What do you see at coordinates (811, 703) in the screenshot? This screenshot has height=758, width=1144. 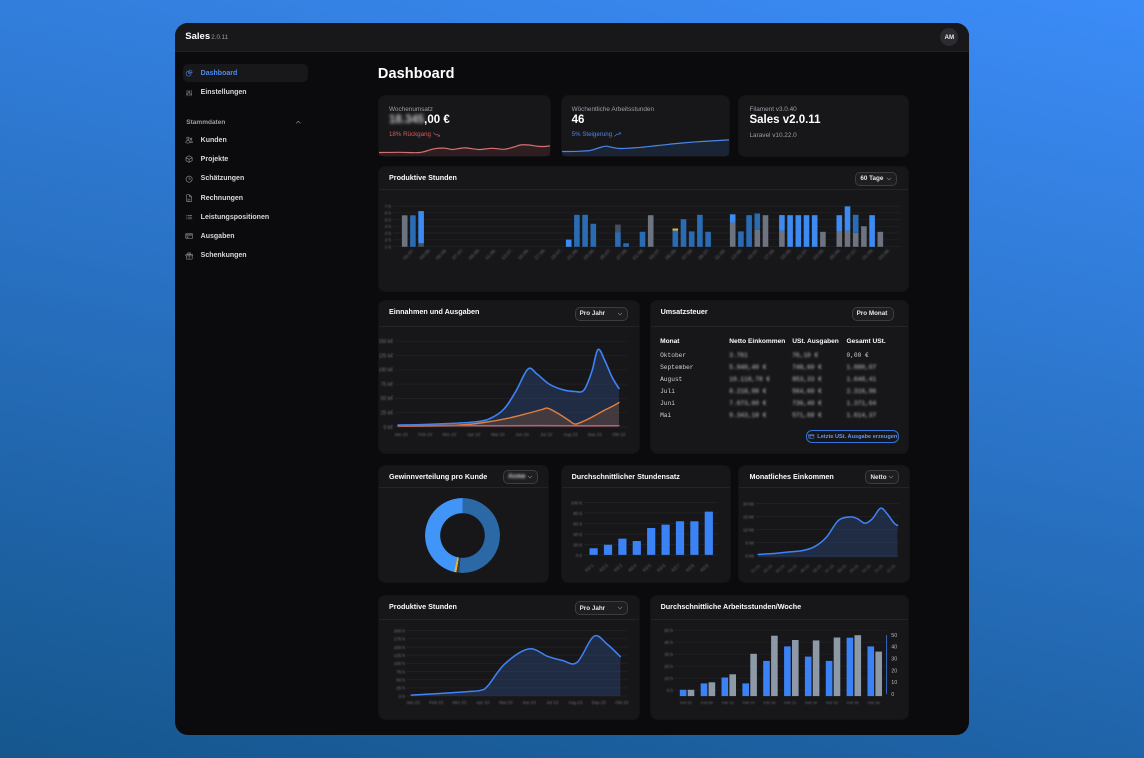 I see `svg-text: KW 26` at bounding box center [811, 703].